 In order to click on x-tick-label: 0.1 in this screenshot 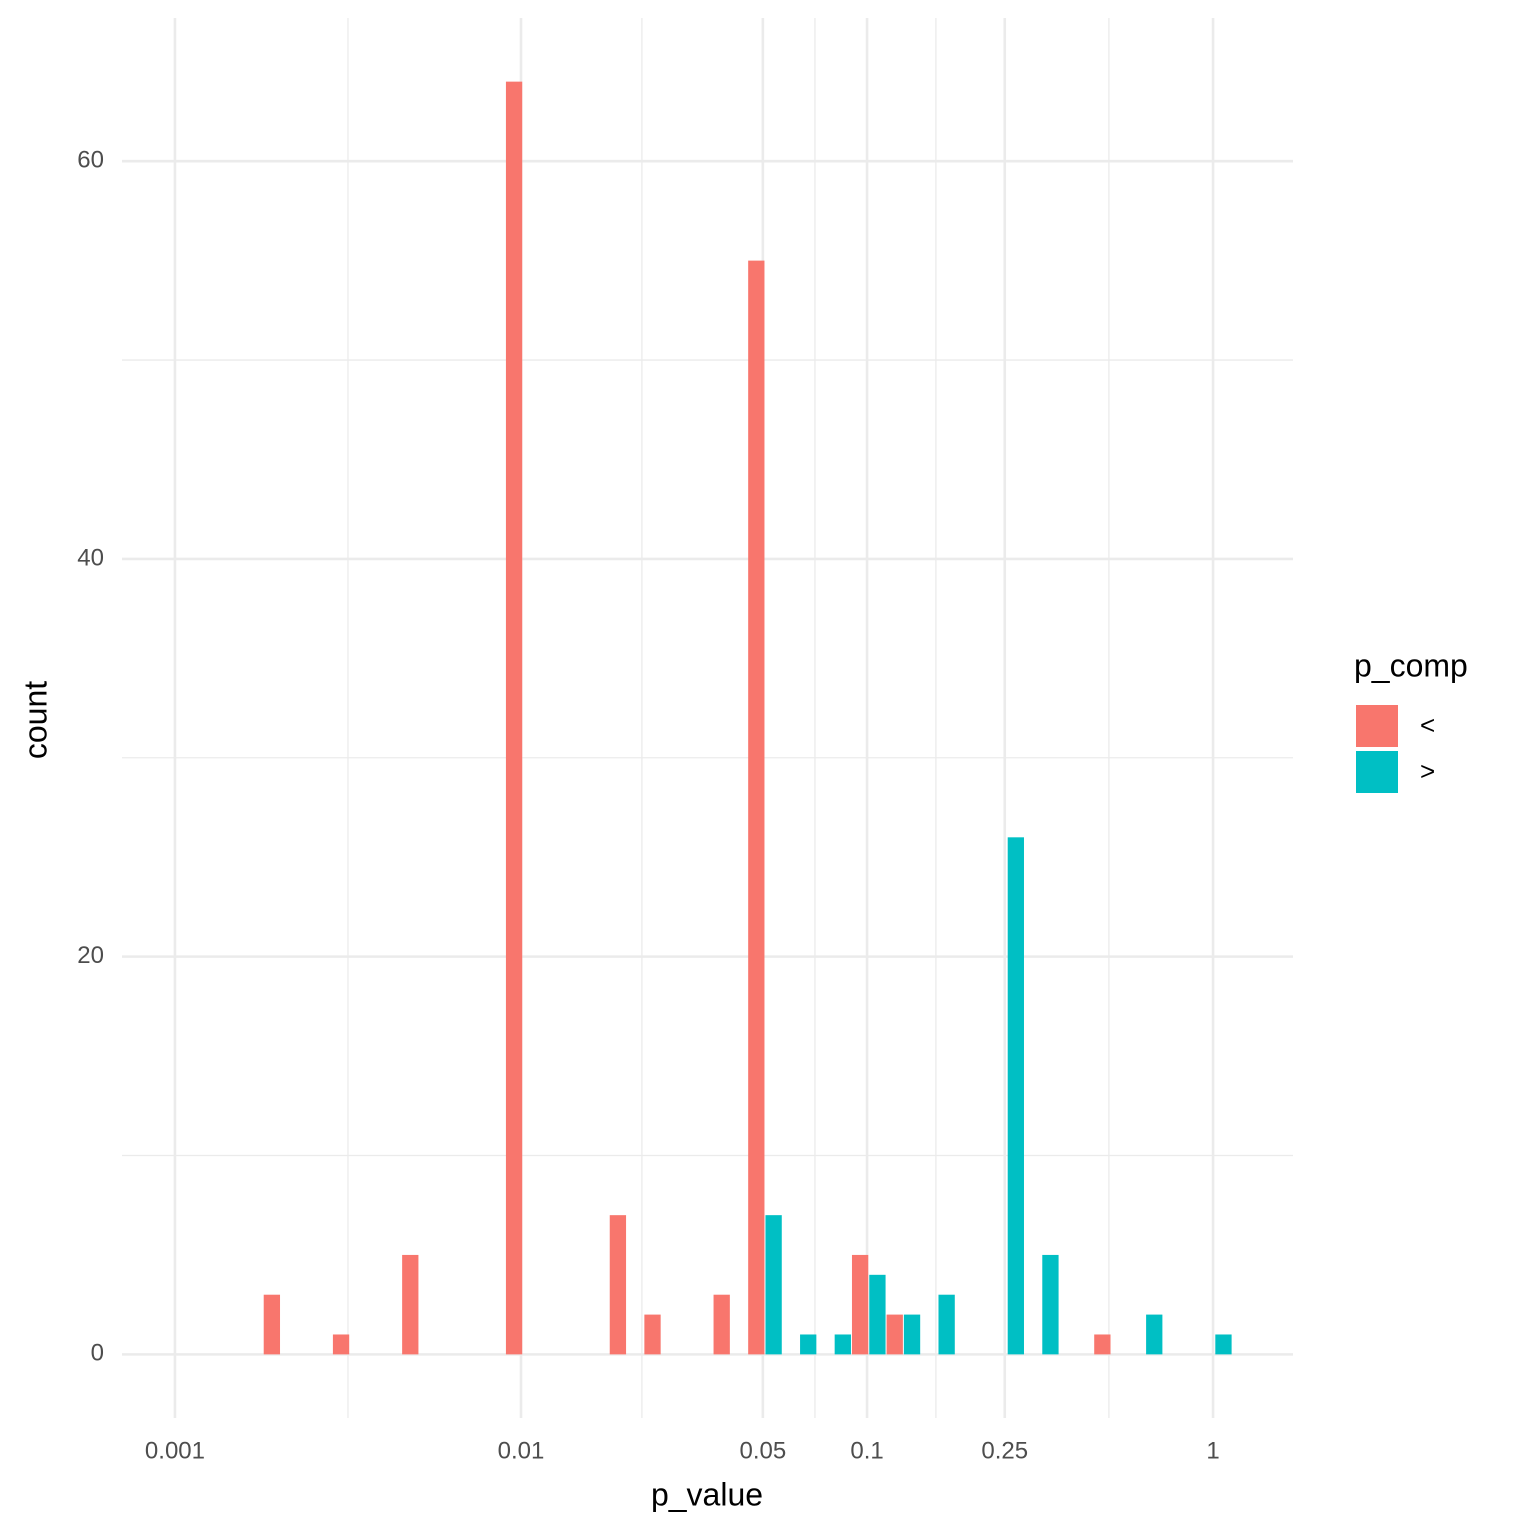, I will do `click(866, 1450)`.